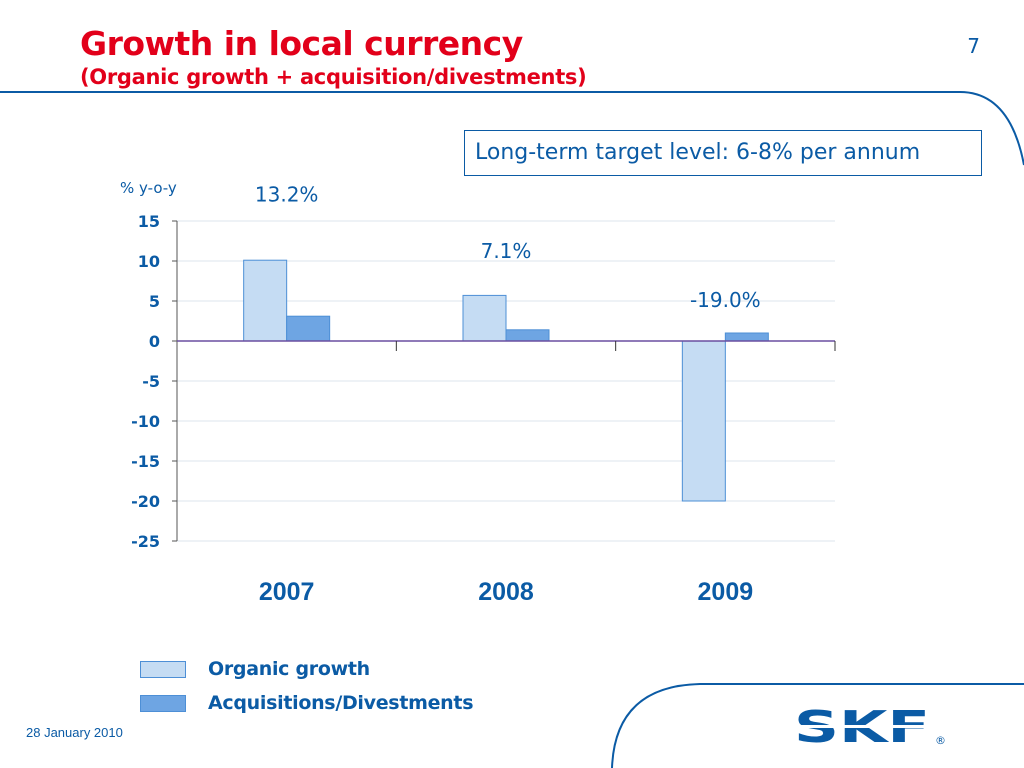 This screenshot has height=768, width=1024. I want to click on legend-label-acquisitions: Acquisitions/Divestments, so click(341, 703).